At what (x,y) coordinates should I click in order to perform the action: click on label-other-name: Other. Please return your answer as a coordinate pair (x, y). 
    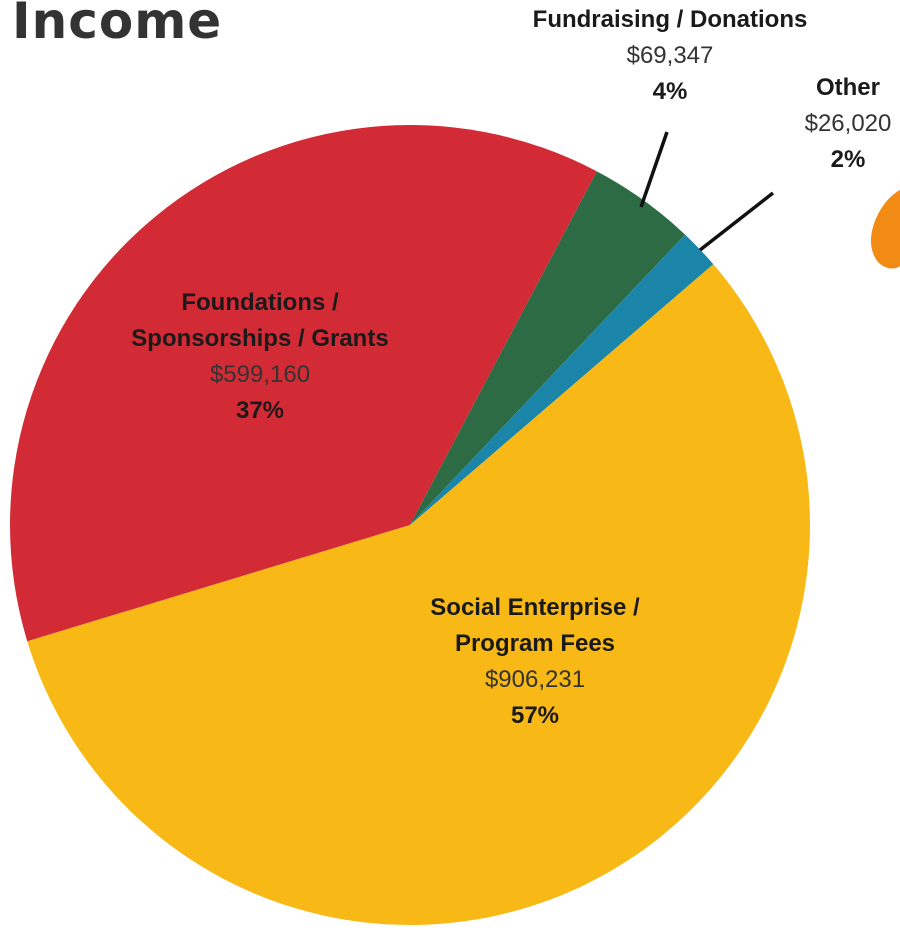
    Looking at the image, I should click on (847, 87).